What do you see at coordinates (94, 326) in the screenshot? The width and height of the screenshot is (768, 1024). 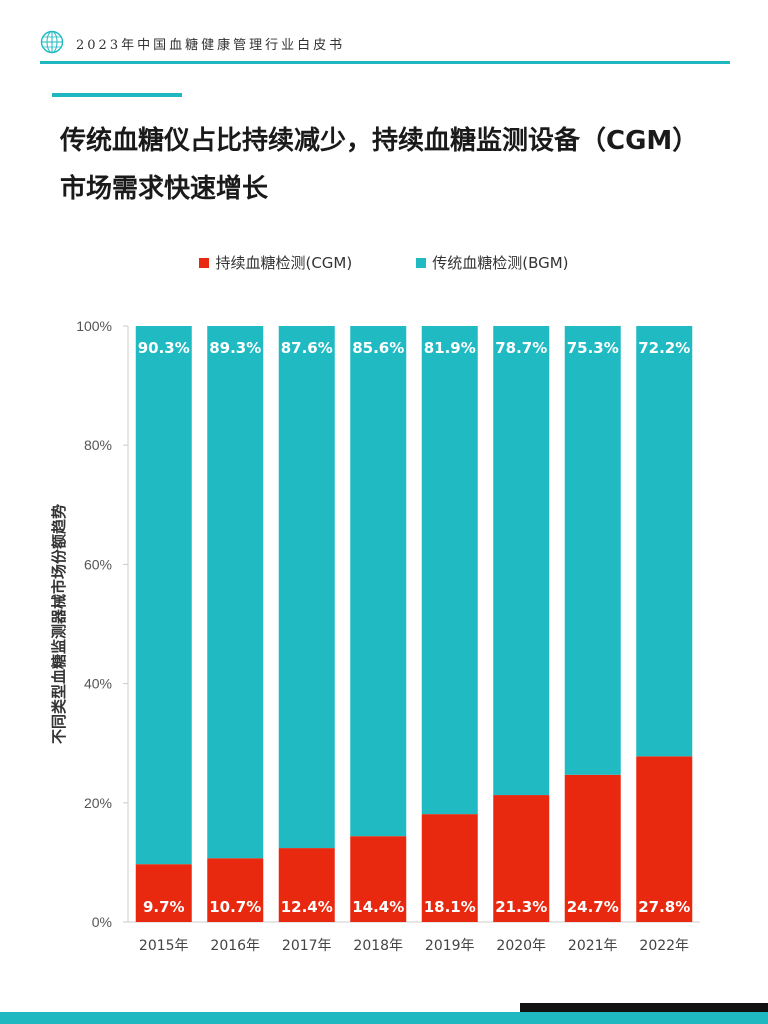 I see `y-tick-label: 100%` at bounding box center [94, 326].